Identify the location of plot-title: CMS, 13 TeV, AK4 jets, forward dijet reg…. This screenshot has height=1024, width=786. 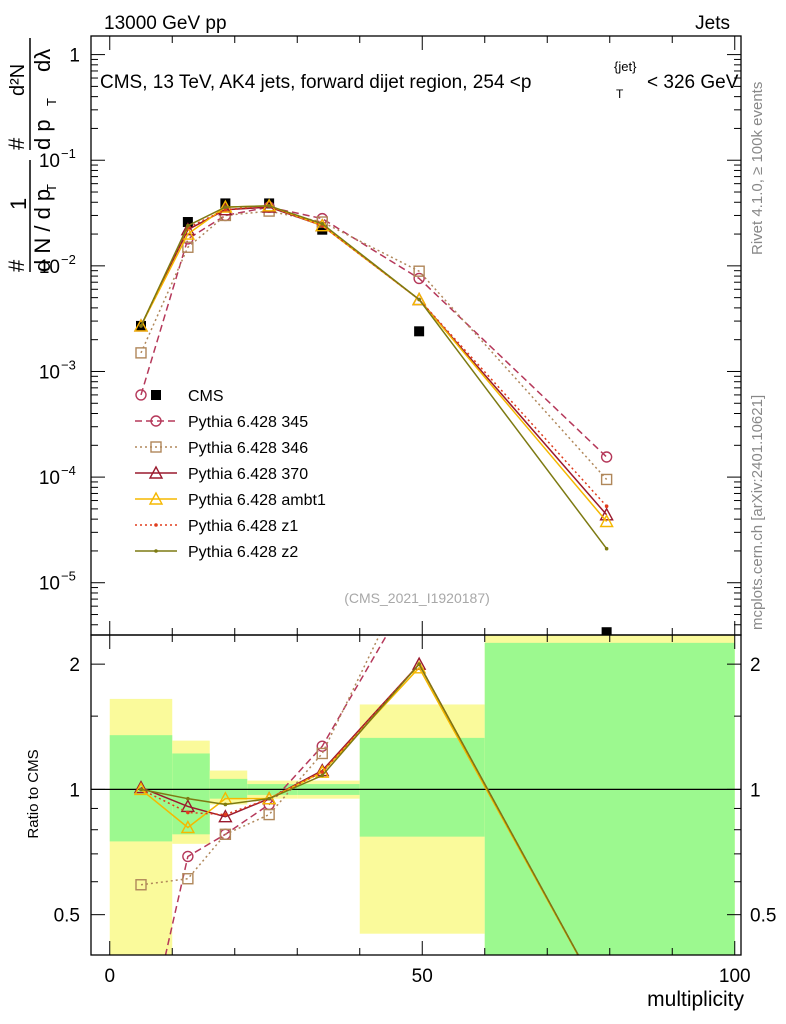
(419, 80).